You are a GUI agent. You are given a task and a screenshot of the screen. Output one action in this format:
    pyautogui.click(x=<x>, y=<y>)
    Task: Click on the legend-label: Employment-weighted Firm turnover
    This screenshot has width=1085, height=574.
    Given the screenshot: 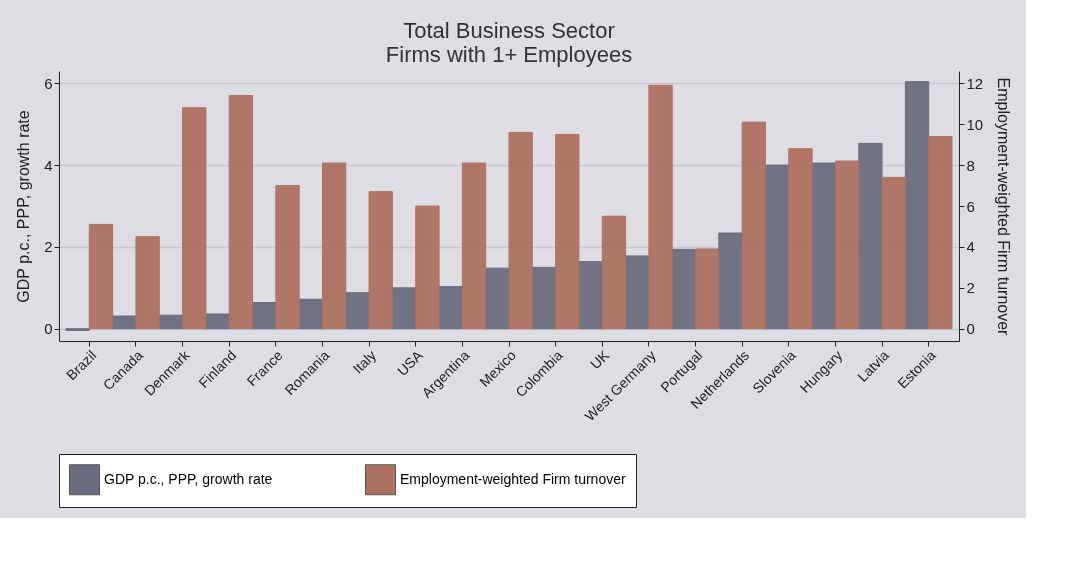 What is the action you would take?
    pyautogui.click(x=513, y=478)
    